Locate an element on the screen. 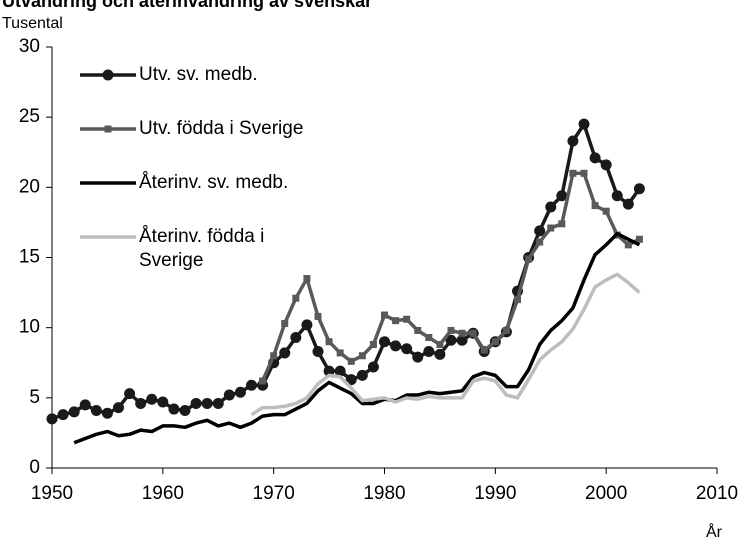  legend-label: Utv. födda i Sverige is located at coordinates (221, 128).